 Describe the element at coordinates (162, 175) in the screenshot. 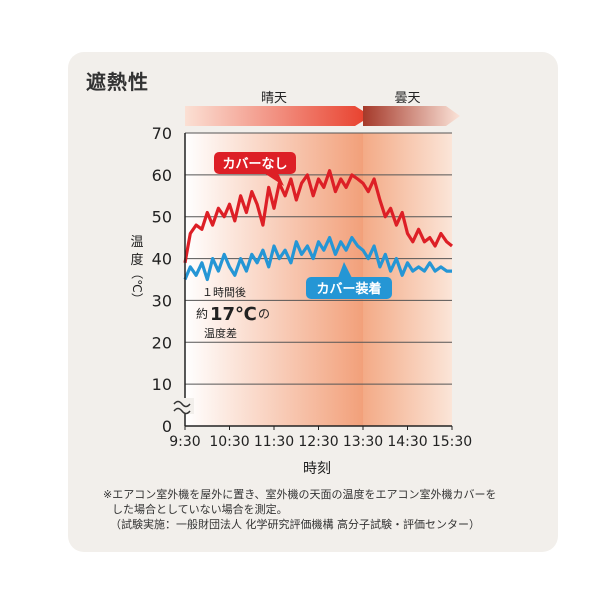

I see `y-tick-label: 60` at that location.